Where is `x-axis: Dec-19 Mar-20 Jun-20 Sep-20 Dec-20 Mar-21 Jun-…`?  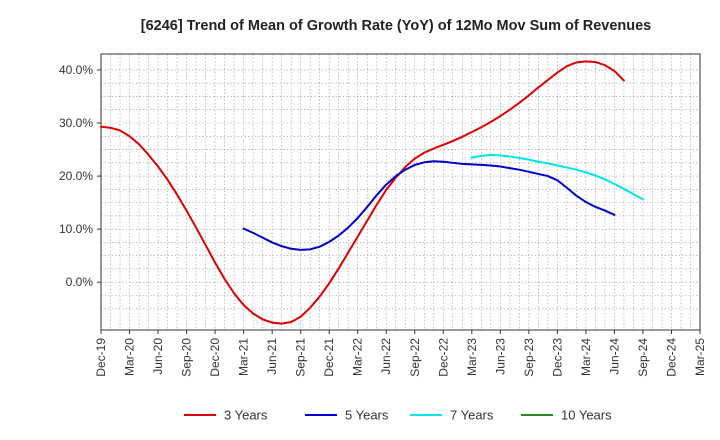
x-axis: Dec-19 Mar-20 Jun-20 Sep-20 Dec-20 Mar-21 Jun-… is located at coordinates (400, 353).